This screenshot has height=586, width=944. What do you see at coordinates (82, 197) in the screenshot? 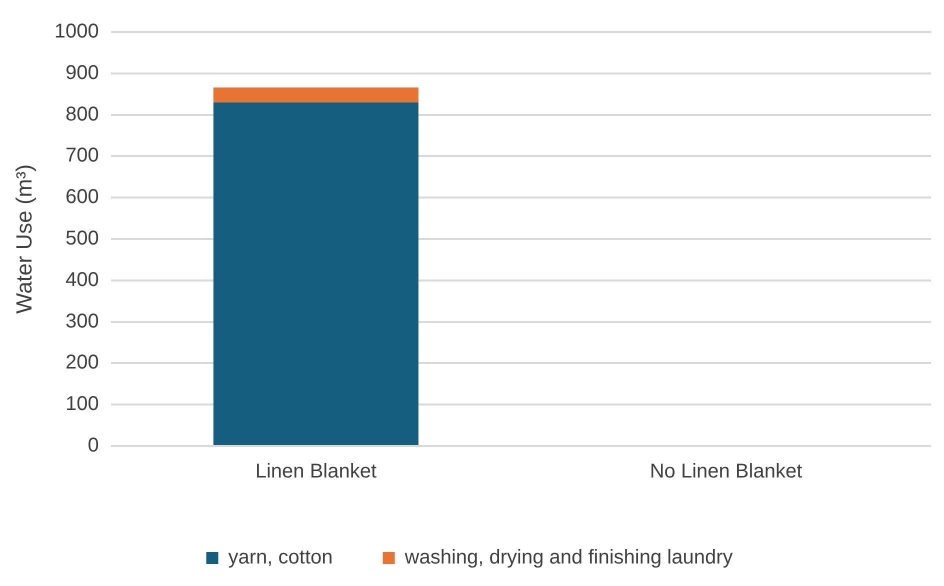
I see `y-tick-label: 600` at bounding box center [82, 197].